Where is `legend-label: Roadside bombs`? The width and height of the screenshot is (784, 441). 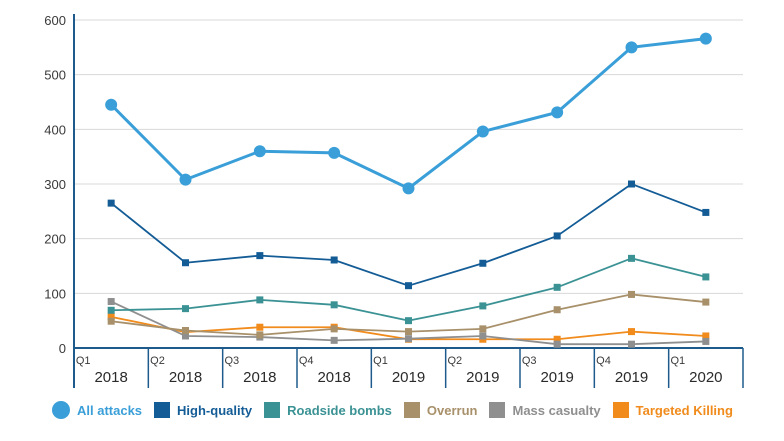
legend-label: Roadside bombs is located at coordinates (339, 410).